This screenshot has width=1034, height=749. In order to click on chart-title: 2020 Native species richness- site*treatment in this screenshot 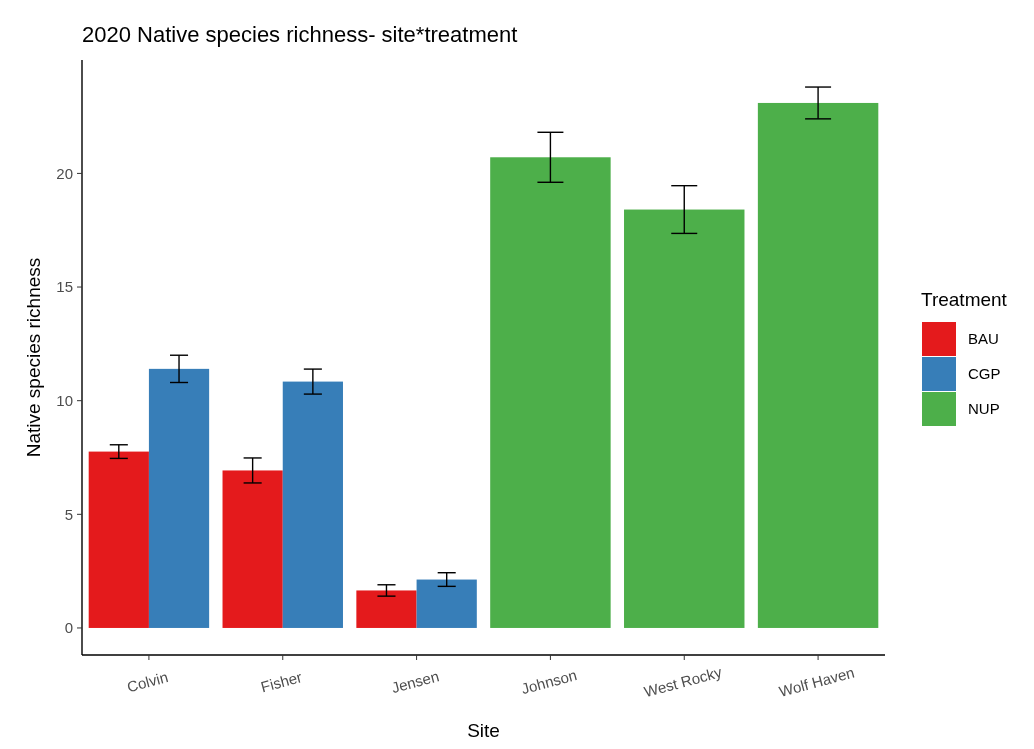, I will do `click(300, 34)`.